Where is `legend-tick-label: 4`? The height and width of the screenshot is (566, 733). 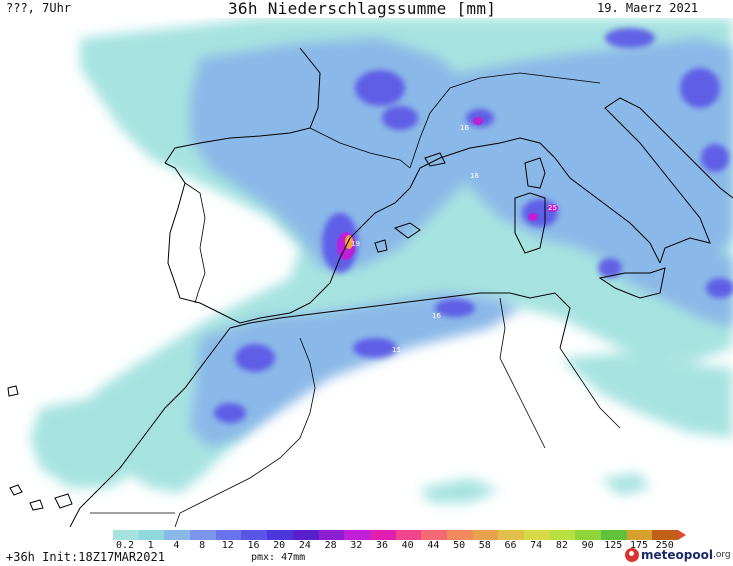 legend-tick-label: 4 is located at coordinates (176, 545).